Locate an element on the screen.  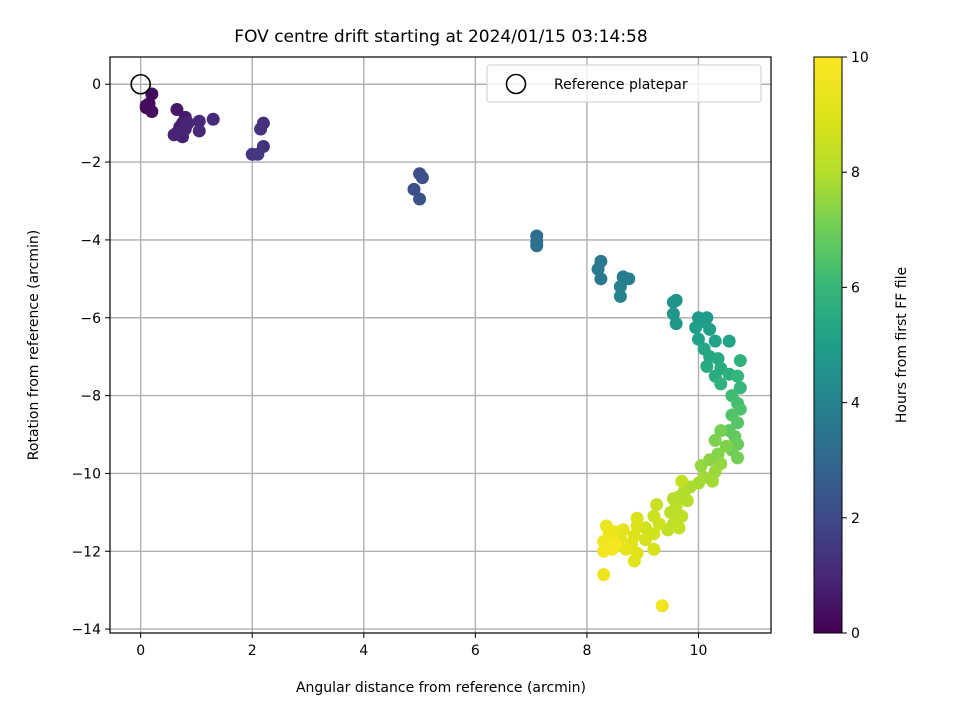
colorbar-label: Hours from first FF file is located at coordinates (902, 345).